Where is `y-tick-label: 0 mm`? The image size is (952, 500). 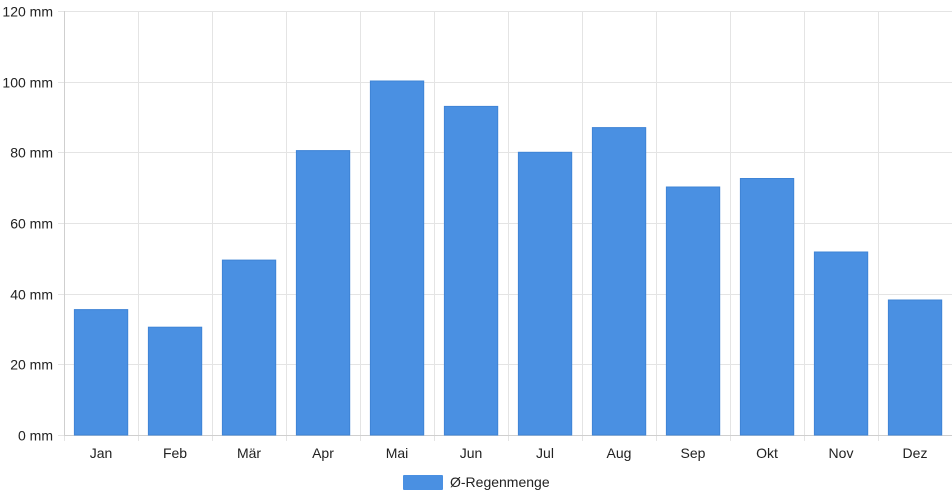 y-tick-label: 0 mm is located at coordinates (35, 436).